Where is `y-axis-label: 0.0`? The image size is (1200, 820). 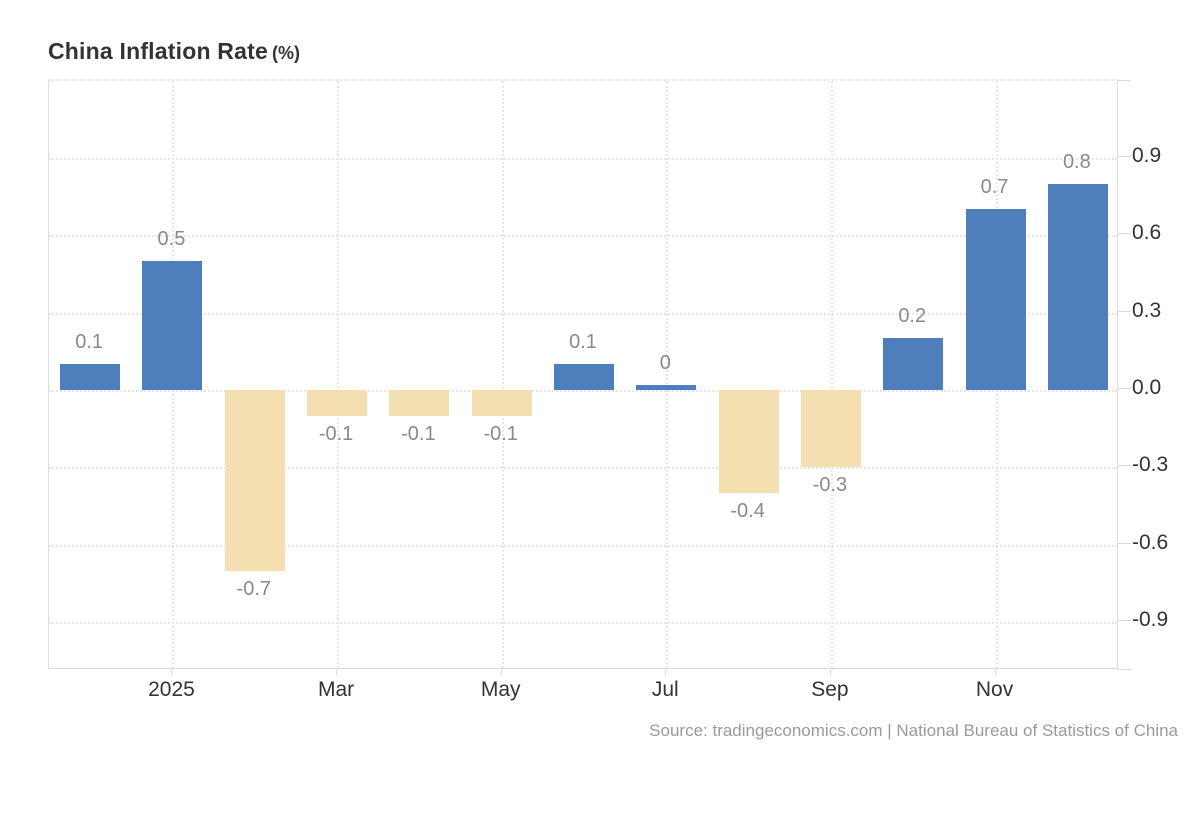
y-axis-label: 0.0 is located at coordinates (1147, 387).